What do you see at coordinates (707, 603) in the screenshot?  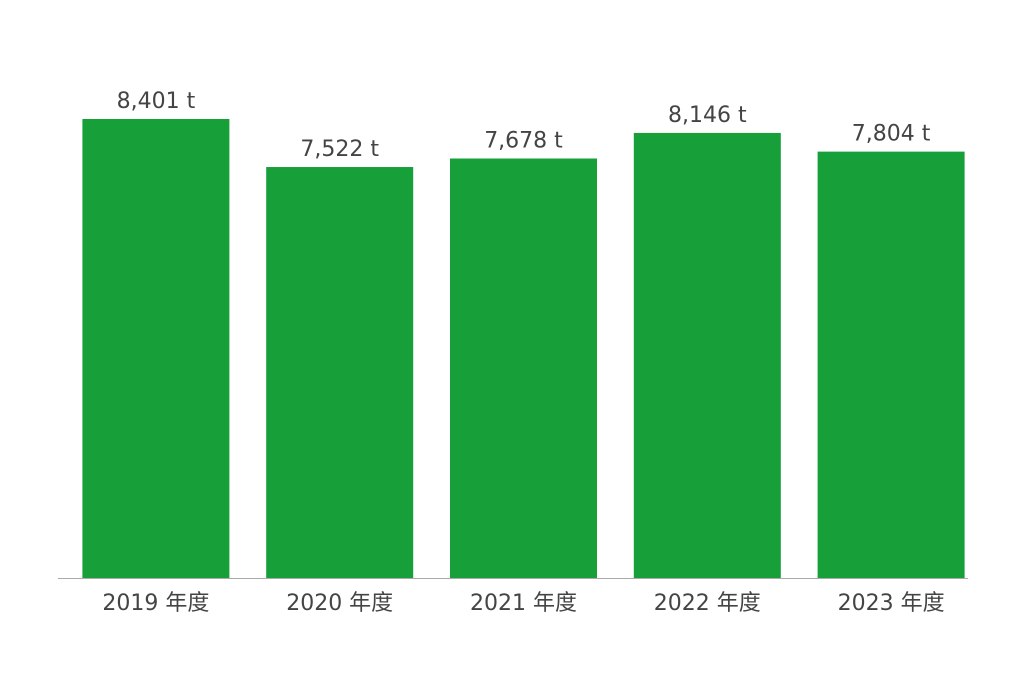 I see `x-tick-label: 2022 年度` at bounding box center [707, 603].